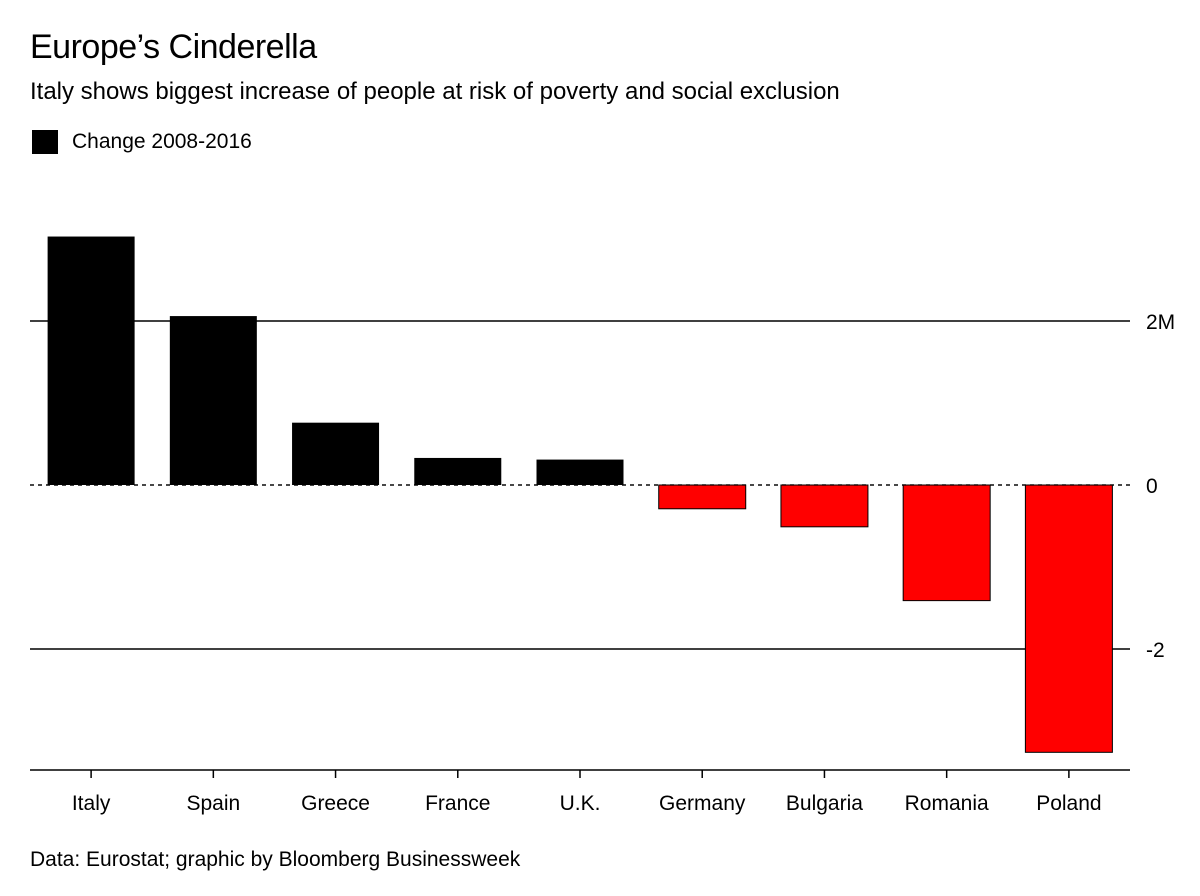 The height and width of the screenshot is (896, 1200). I want to click on bar-uk, so click(580, 472).